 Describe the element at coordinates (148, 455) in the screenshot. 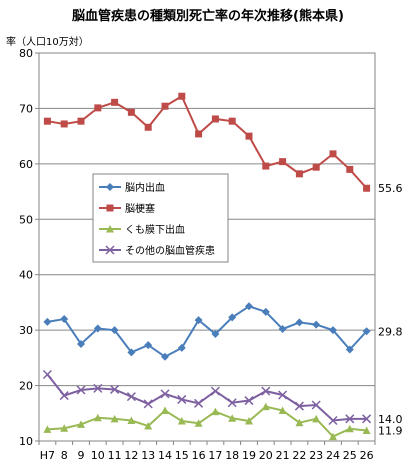

I see `x-tick-label: 13` at that location.